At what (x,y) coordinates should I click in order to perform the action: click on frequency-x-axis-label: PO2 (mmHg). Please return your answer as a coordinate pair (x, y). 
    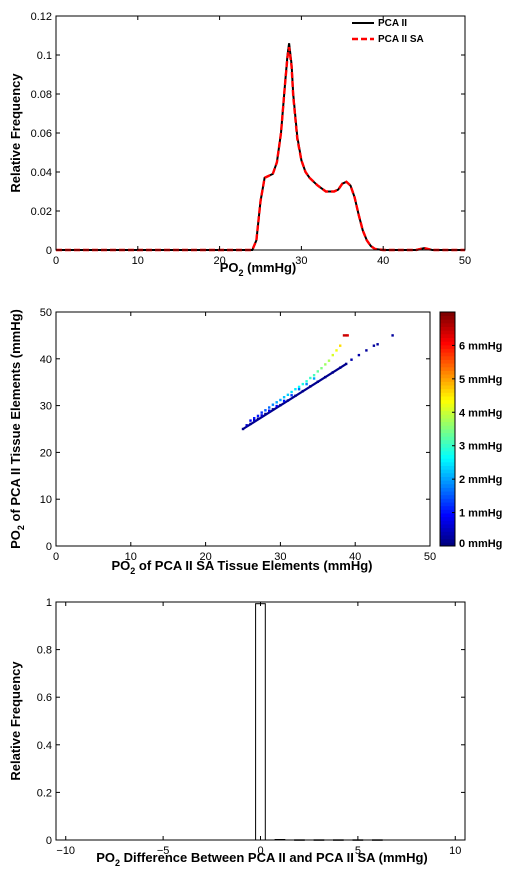
    Looking at the image, I should click on (258, 269).